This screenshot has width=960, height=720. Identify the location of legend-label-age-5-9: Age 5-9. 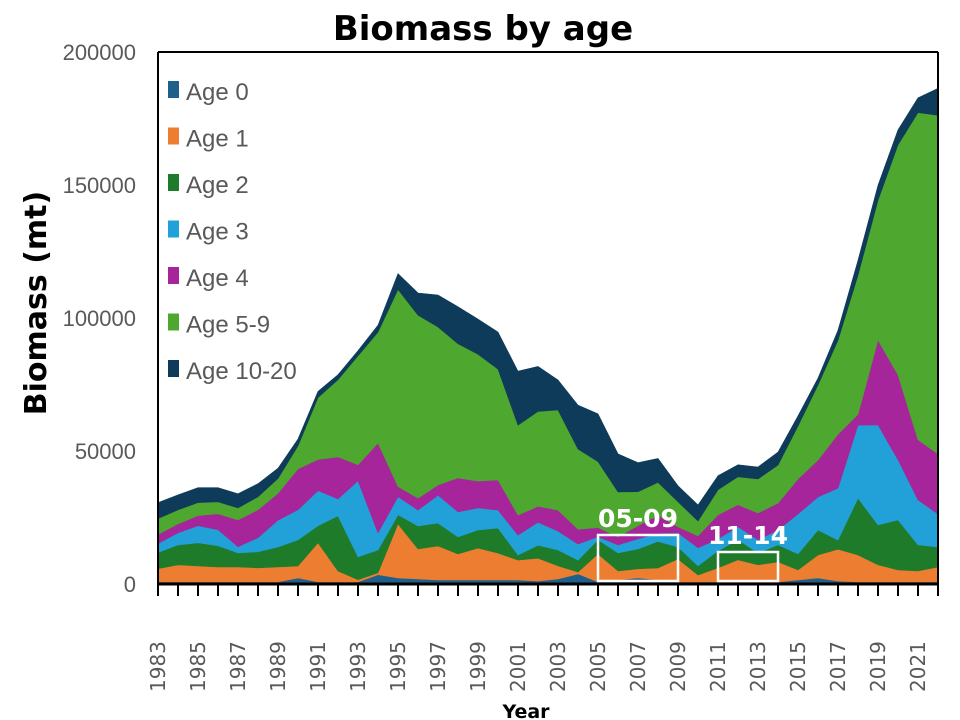
(228, 325).